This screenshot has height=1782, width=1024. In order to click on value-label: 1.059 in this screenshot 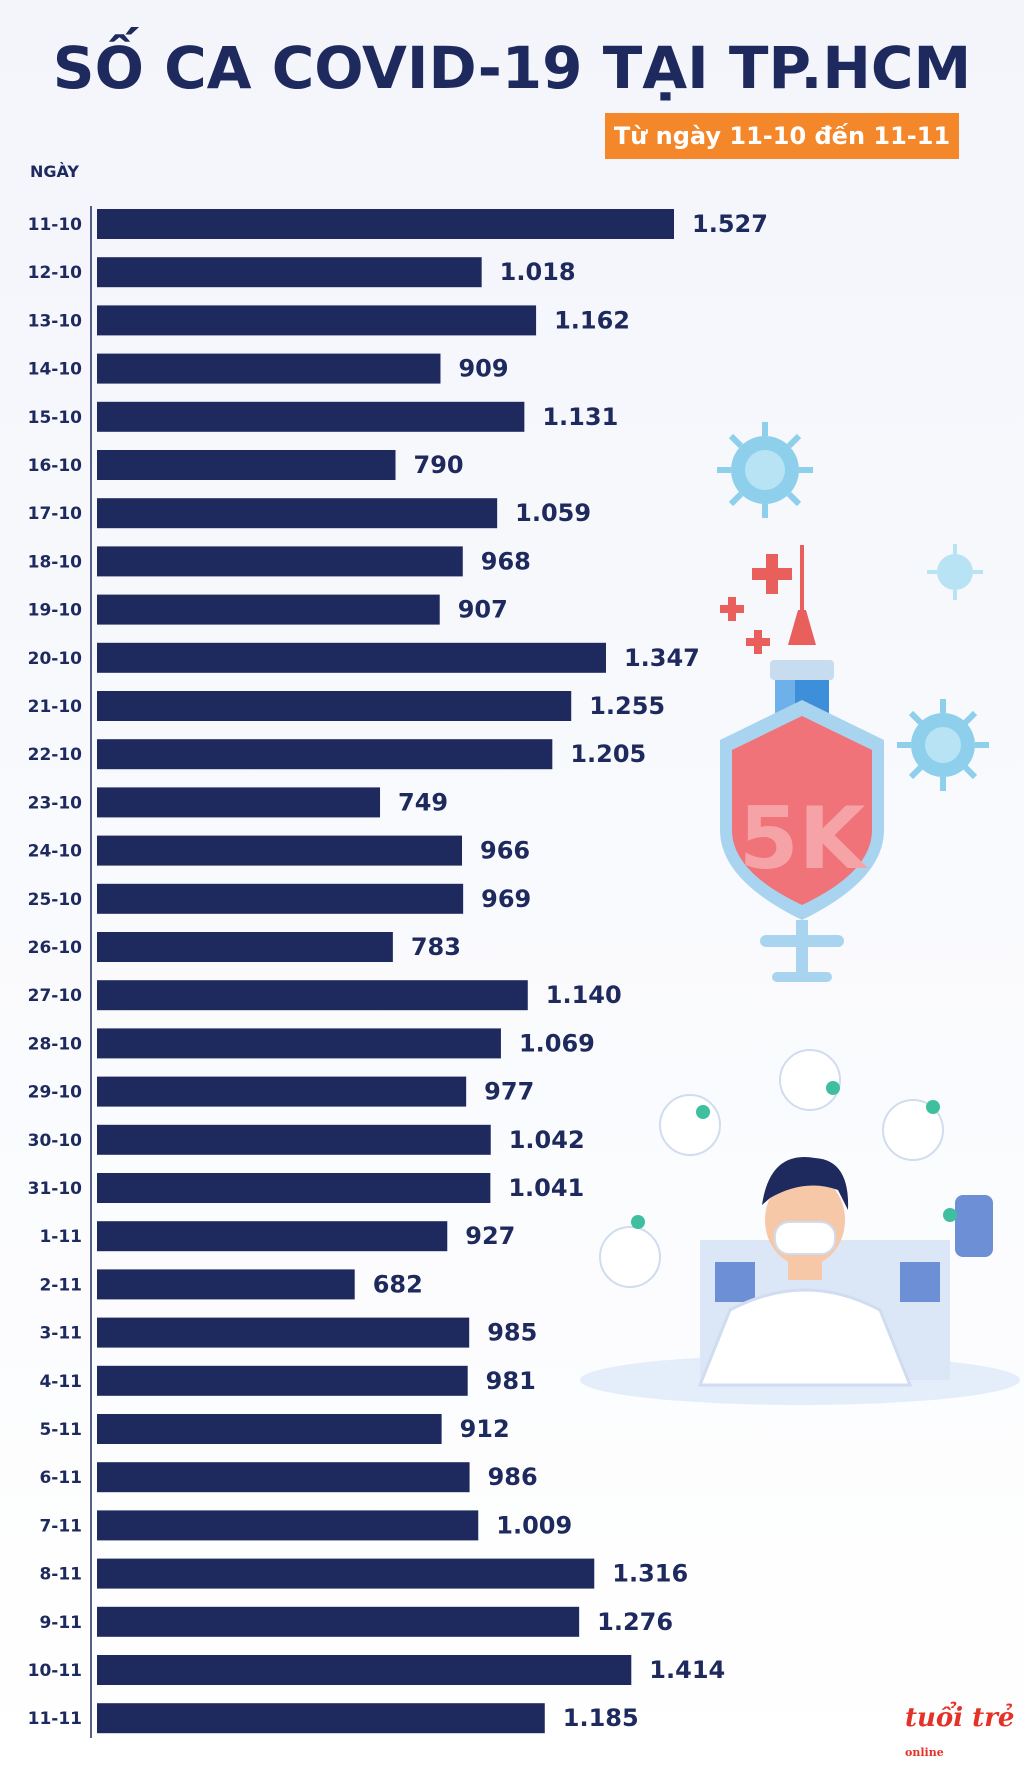, I will do `click(553, 513)`.